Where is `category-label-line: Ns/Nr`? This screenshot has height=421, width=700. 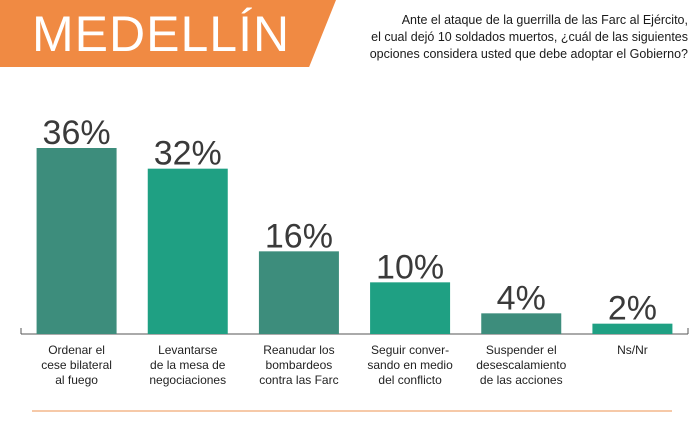
category-label-line: Ns/Nr is located at coordinates (632, 350).